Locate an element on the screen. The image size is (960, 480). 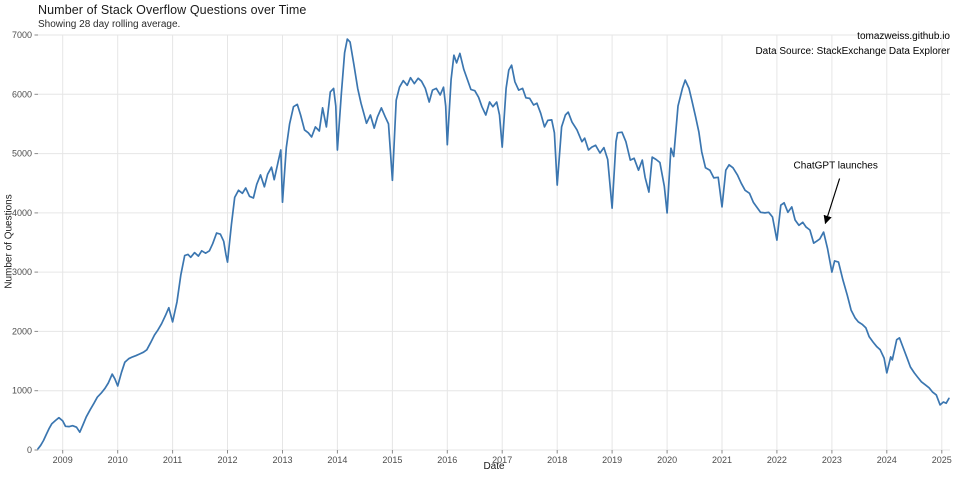
x-tick-label: 2009 is located at coordinates (63, 460).